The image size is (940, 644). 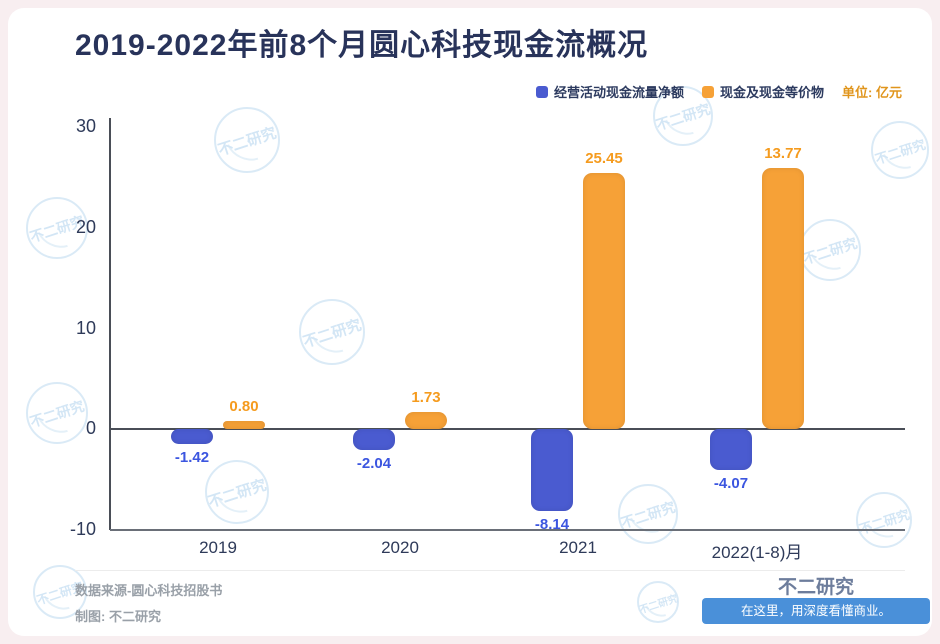 What do you see at coordinates (783, 154) in the screenshot?
I see `bar-value-cash-equivalents-2022(1-8)月: 13.77` at bounding box center [783, 154].